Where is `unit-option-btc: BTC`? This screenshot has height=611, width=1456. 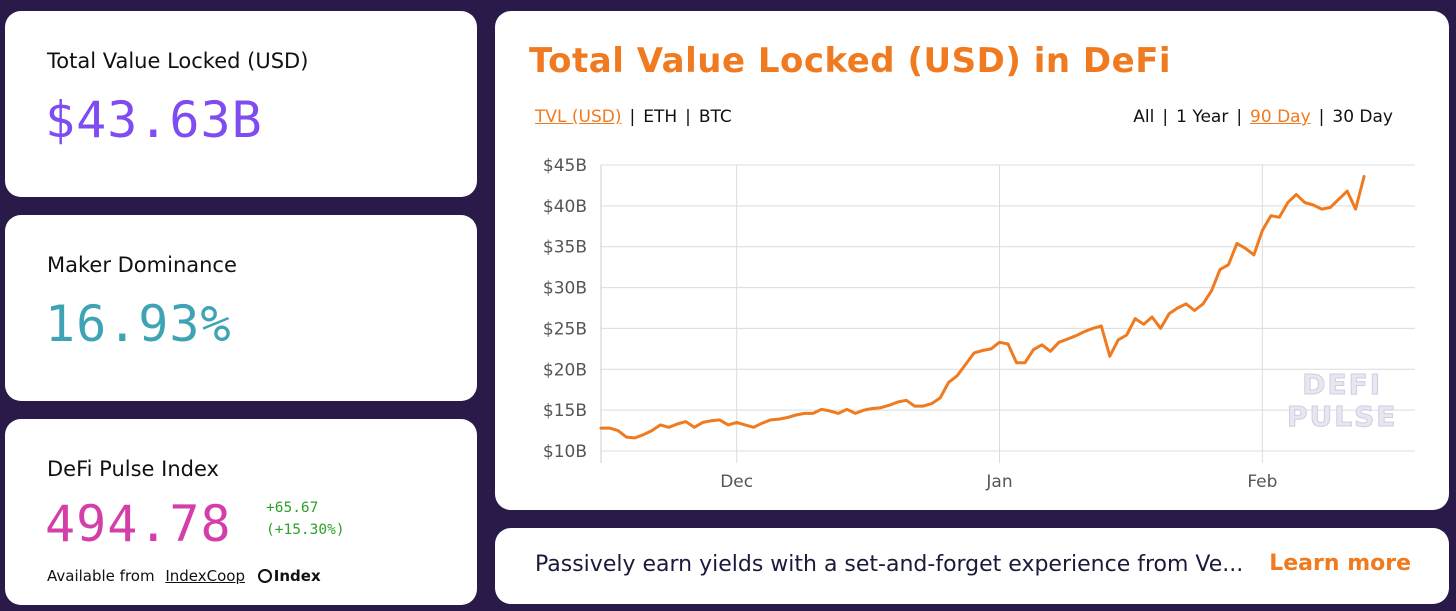 unit-option-btc: BTC is located at coordinates (715, 117).